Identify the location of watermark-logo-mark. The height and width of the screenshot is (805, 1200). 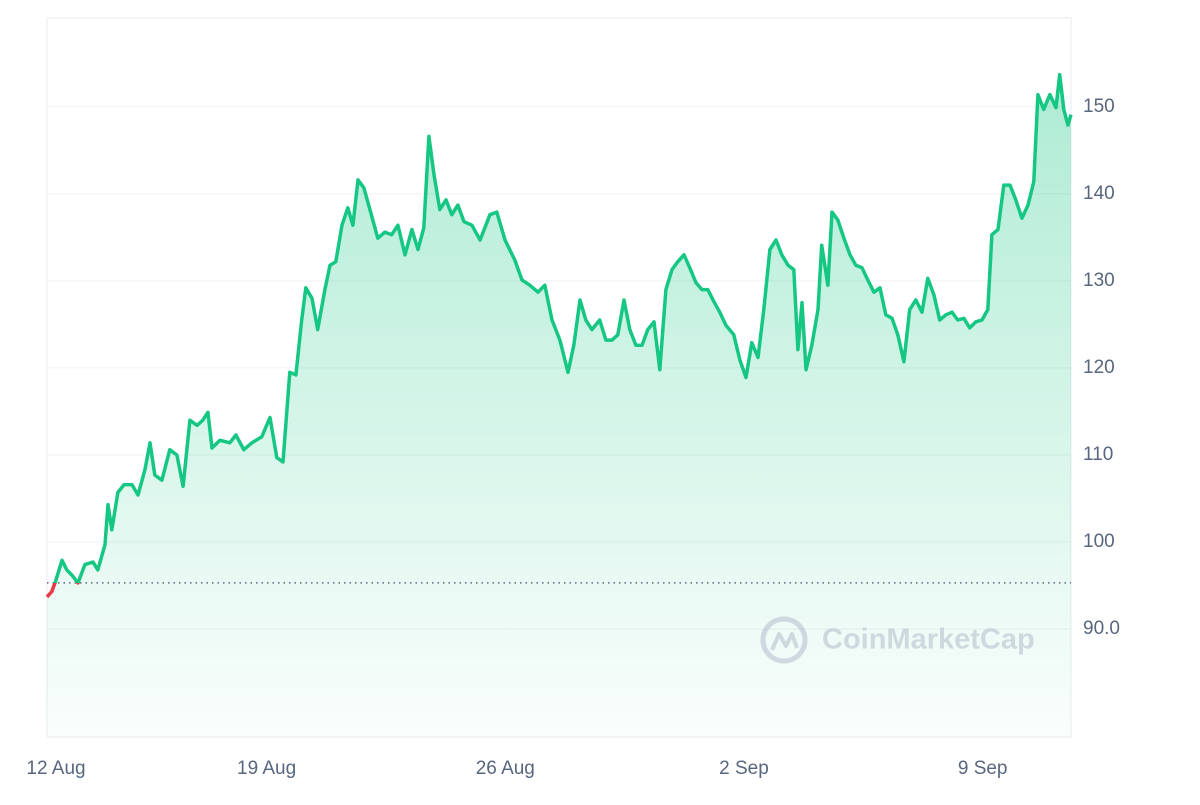
(784, 641).